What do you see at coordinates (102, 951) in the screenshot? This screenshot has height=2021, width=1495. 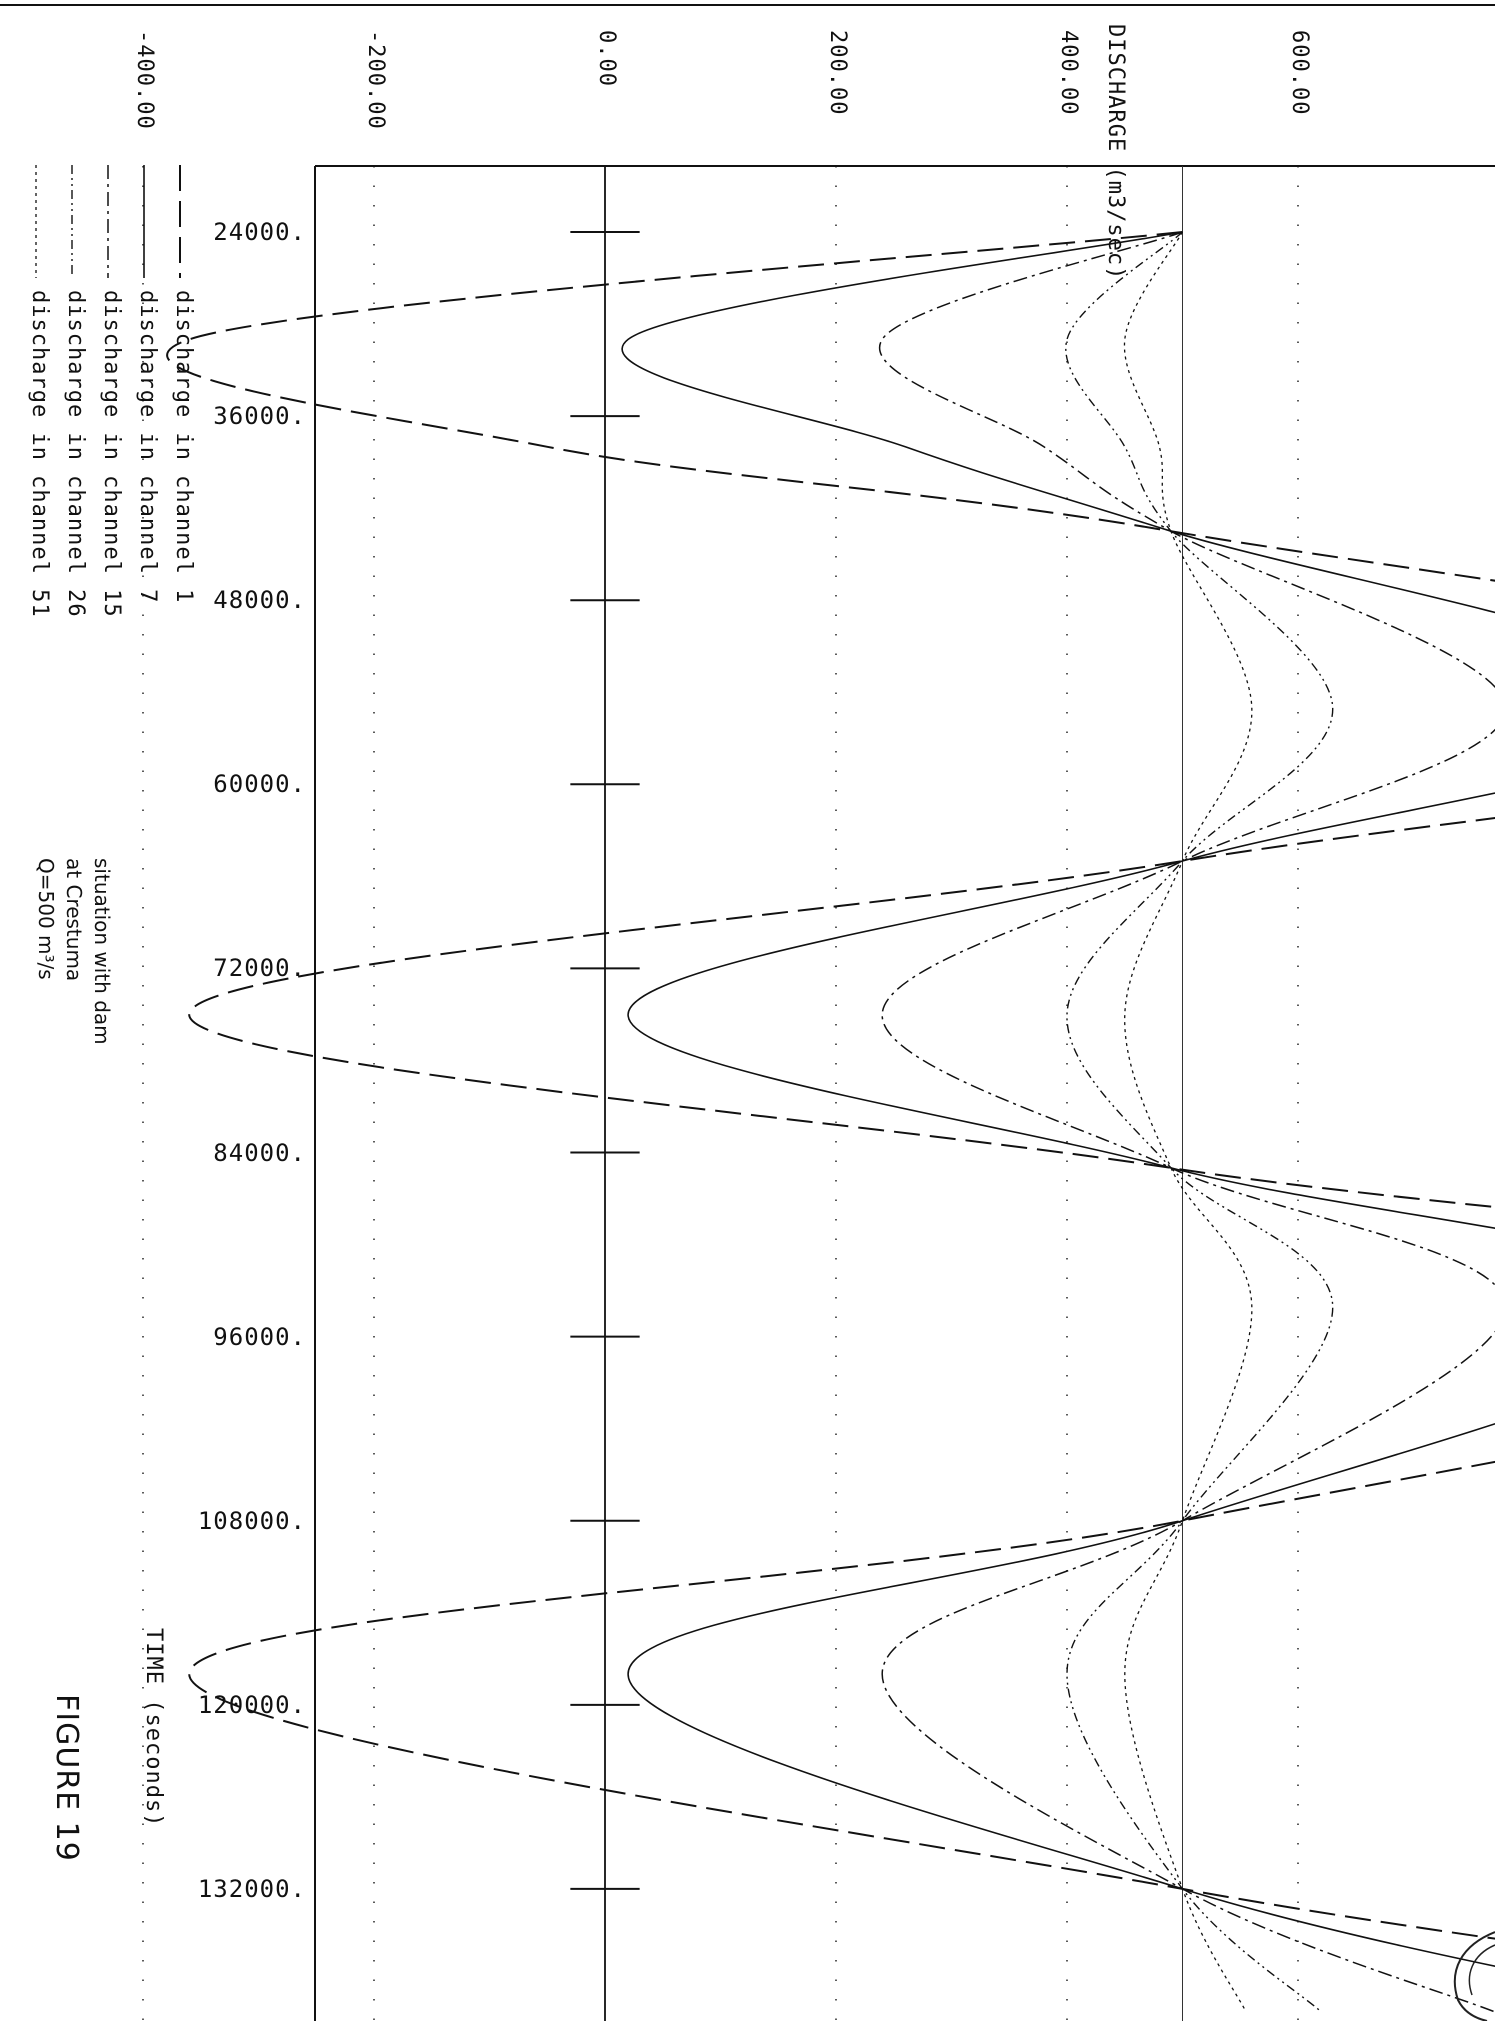 I see `annotation-line-1: situation with dam` at bounding box center [102, 951].